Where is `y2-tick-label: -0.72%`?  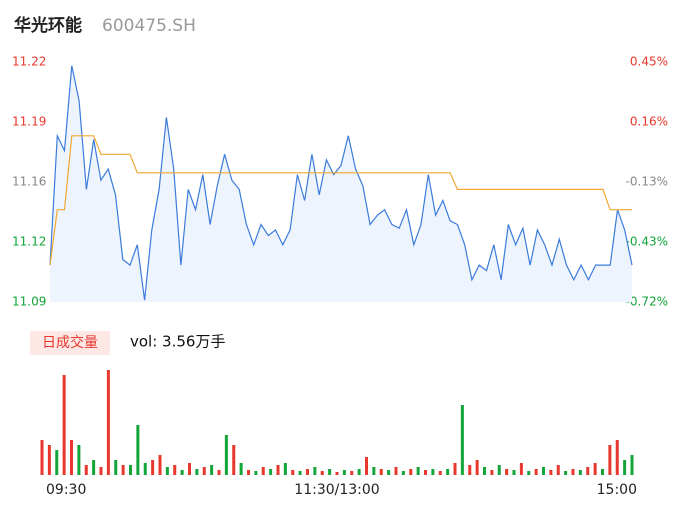
y2-tick-label: -0.72% is located at coordinates (647, 302).